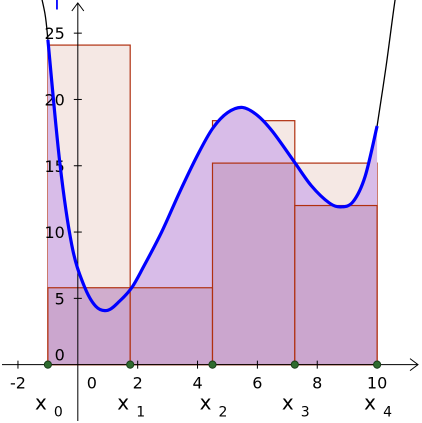 This screenshot has height=423, width=422. I want to click on partition-sub-3: 3, so click(305, 413).